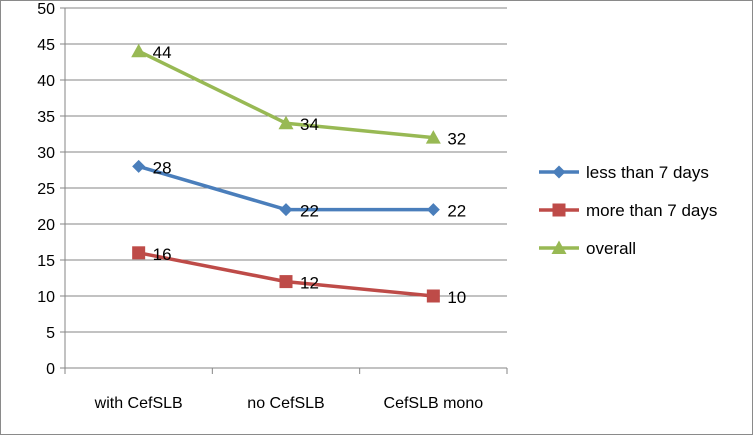  I want to click on y-tick-label: 20, so click(46, 225).